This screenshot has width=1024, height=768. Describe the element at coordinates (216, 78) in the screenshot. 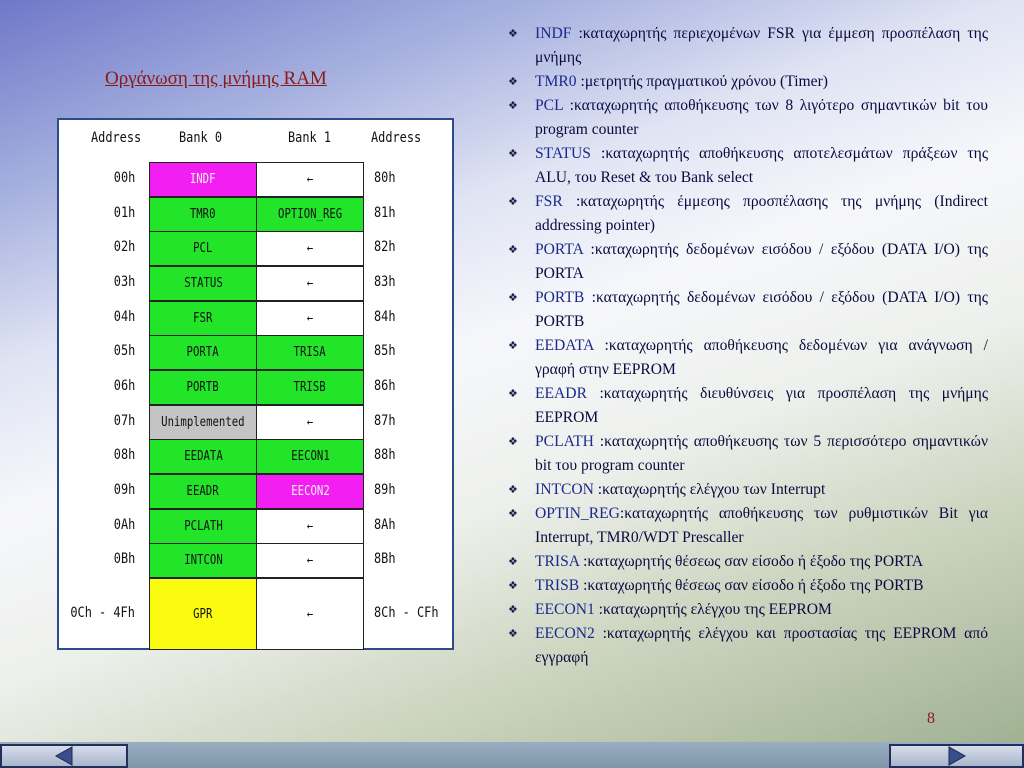

I see `slide-title: Οργάνωση της μνήμης RAM` at that location.